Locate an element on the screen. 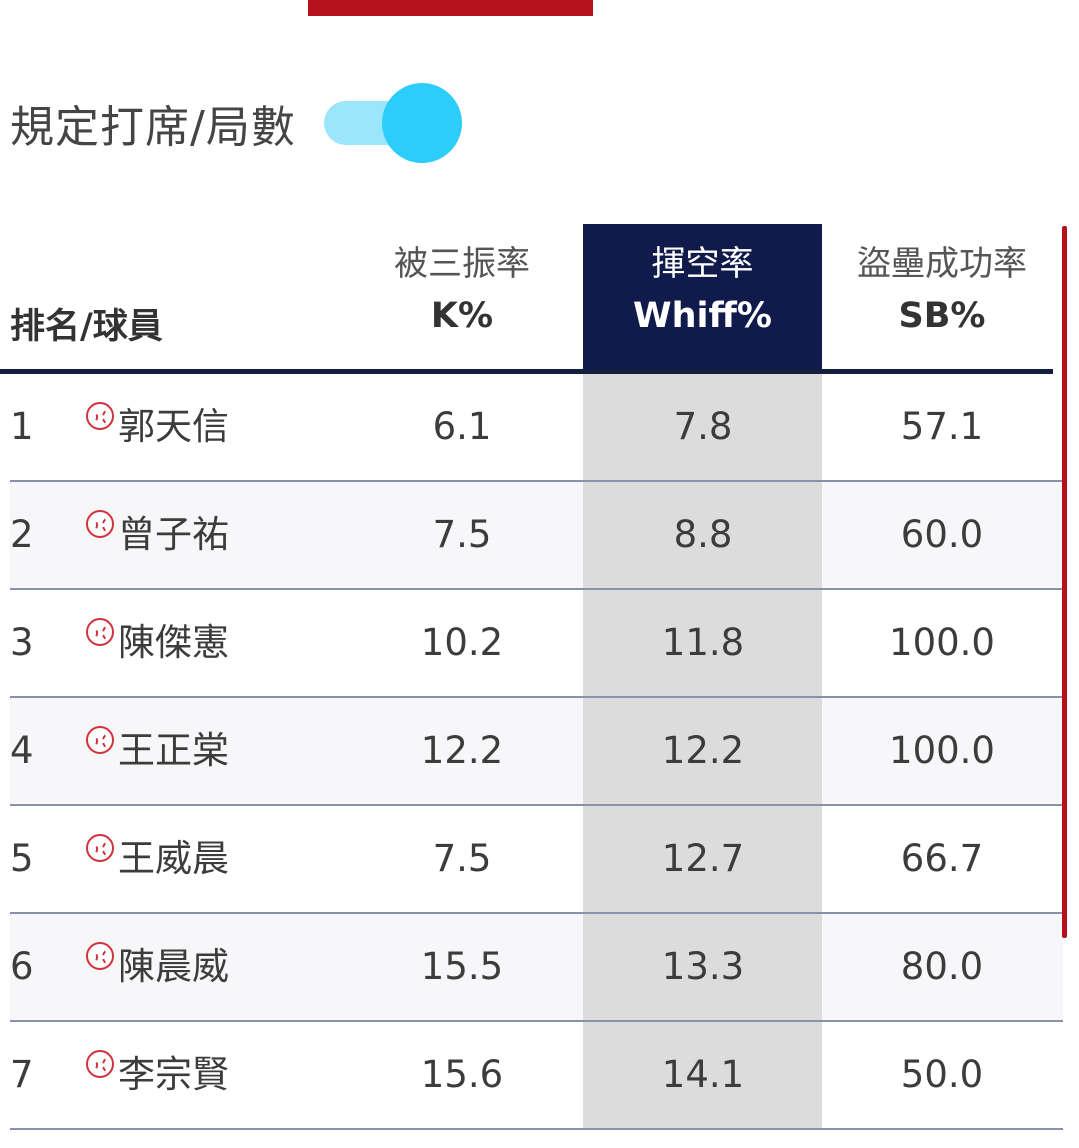 The image size is (1079, 1148). header-whiff-en: Whiff% is located at coordinates (702, 316).